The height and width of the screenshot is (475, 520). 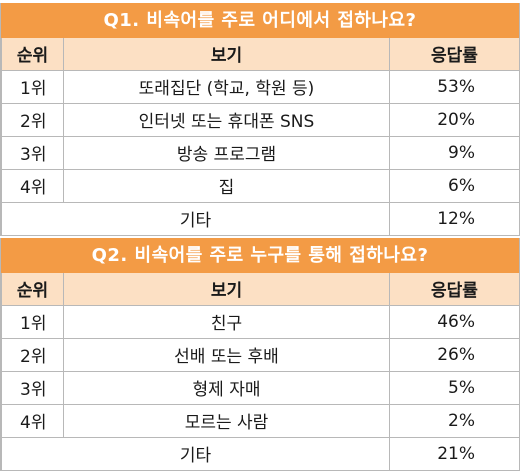 I want to click on rate-cell: 5%, so click(x=454, y=387).